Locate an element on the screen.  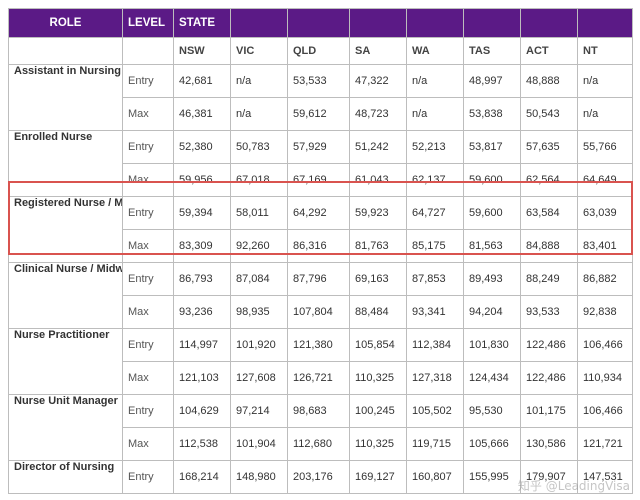
role-cell: Registered Nurse / Midwife is located at coordinates (65, 229).